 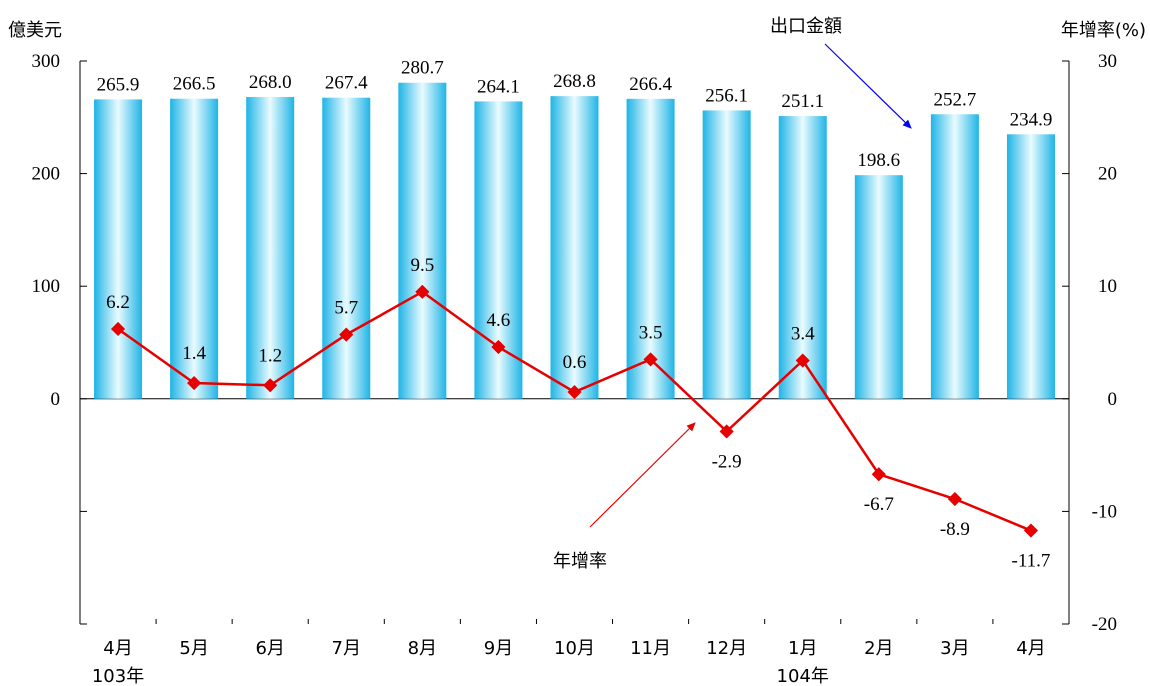 What do you see at coordinates (802, 648) in the screenshot?
I see `x-tick-label: 1月` at bounding box center [802, 648].